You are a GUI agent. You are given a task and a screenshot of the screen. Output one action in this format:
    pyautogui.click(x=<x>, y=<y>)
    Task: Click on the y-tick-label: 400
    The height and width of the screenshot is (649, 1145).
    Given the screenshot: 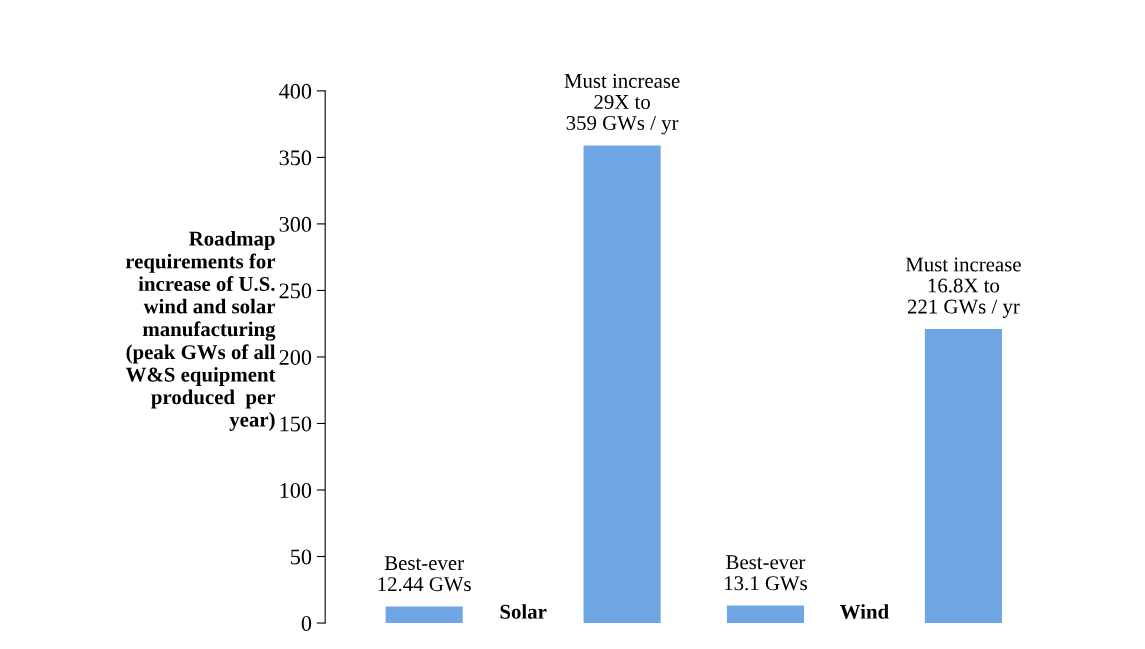 What is the action you would take?
    pyautogui.click(x=295, y=91)
    